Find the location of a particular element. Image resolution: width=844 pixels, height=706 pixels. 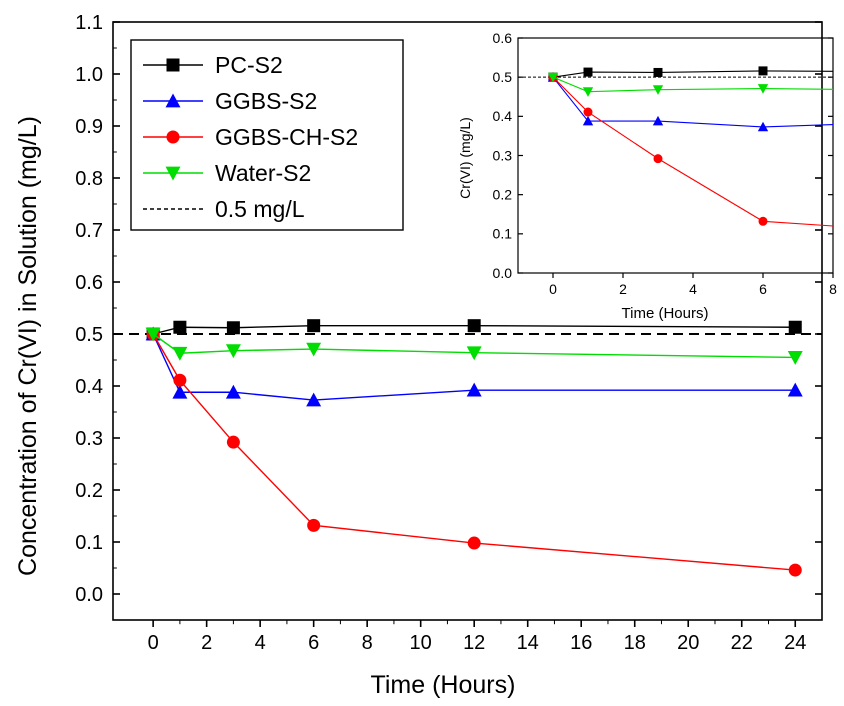

main-x-tick-label: 10 is located at coordinates (421, 643).